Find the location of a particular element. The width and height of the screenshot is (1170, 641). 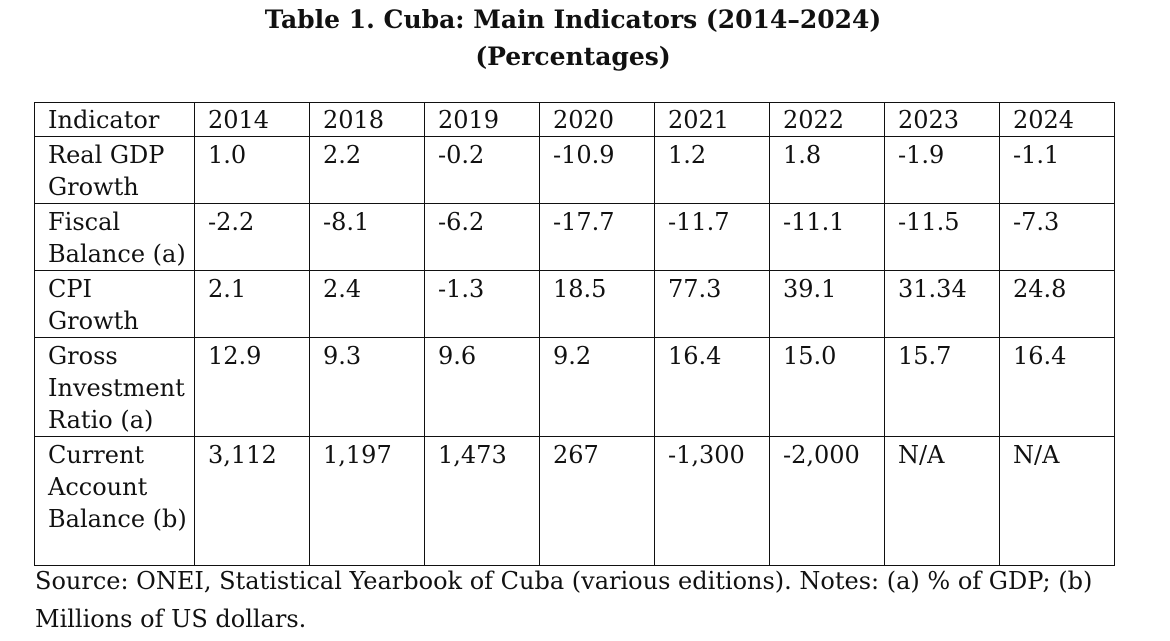

value-cell: 24.8 is located at coordinates (1057, 304).